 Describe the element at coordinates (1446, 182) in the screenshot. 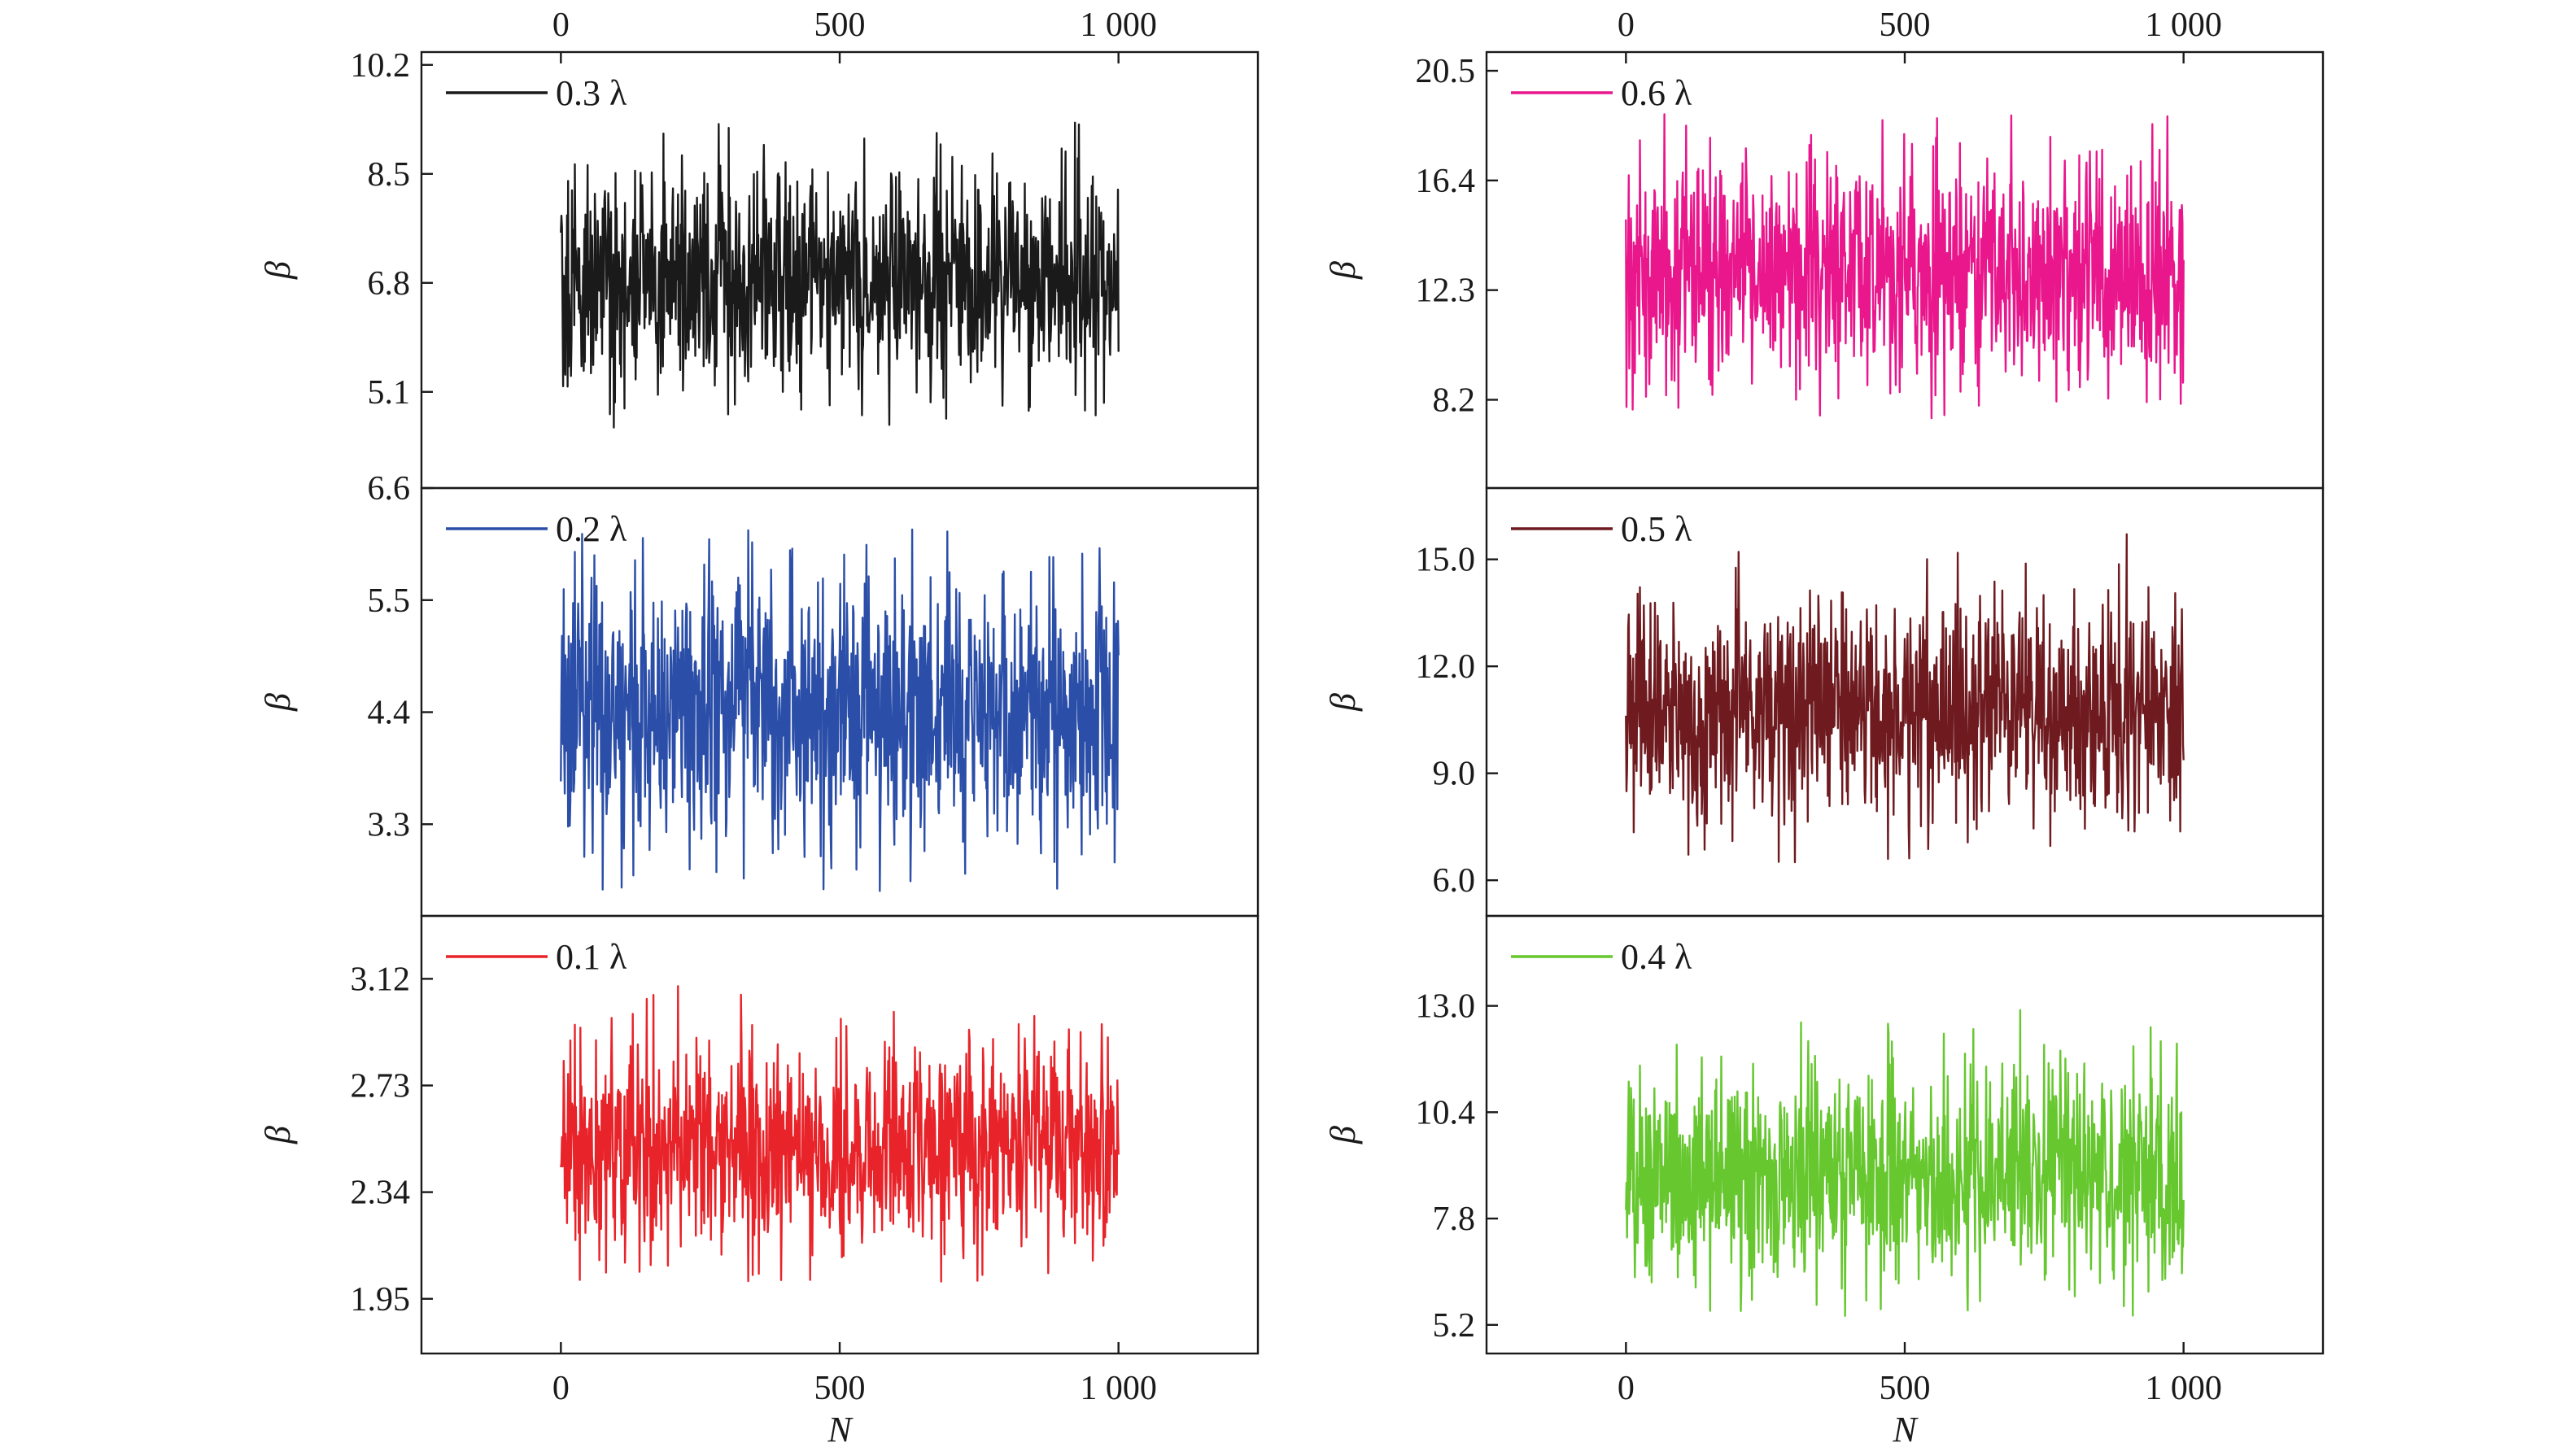

I see `panel-right-0-ytick-label-1: 16.4` at that location.